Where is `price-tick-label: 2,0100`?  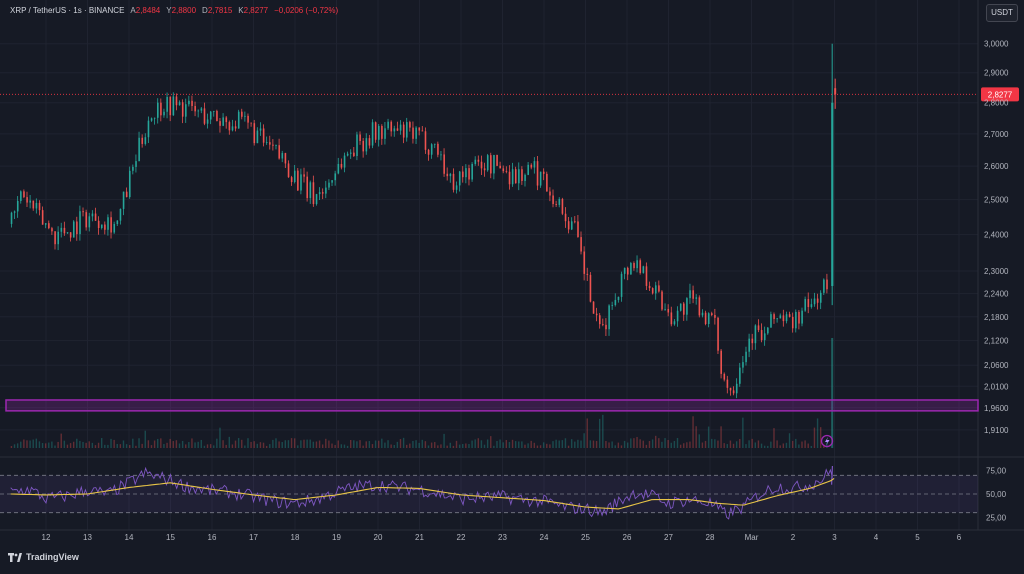
price-tick-label: 2,0100 is located at coordinates (996, 386).